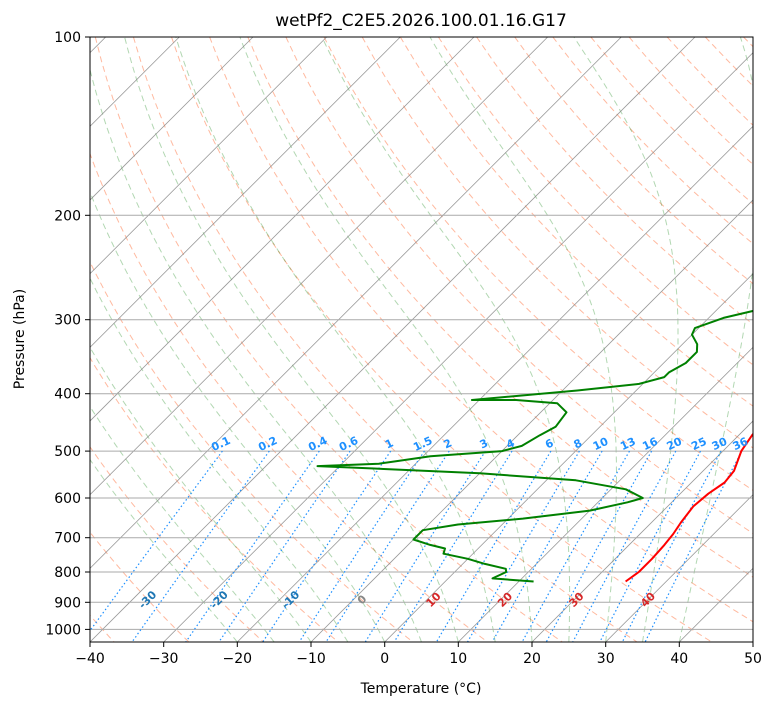 Image resolution: width=775 pixels, height=708 pixels. I want to click on y-tick-label: 800, so click(67, 573).